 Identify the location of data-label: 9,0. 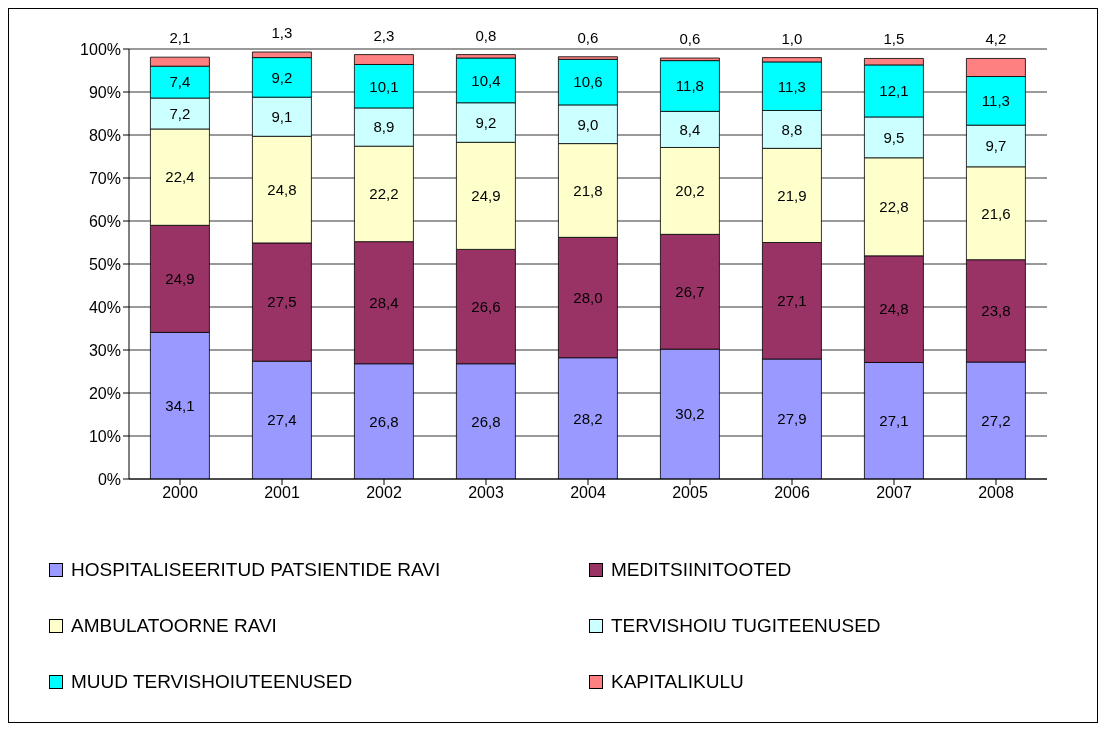
(588, 124).